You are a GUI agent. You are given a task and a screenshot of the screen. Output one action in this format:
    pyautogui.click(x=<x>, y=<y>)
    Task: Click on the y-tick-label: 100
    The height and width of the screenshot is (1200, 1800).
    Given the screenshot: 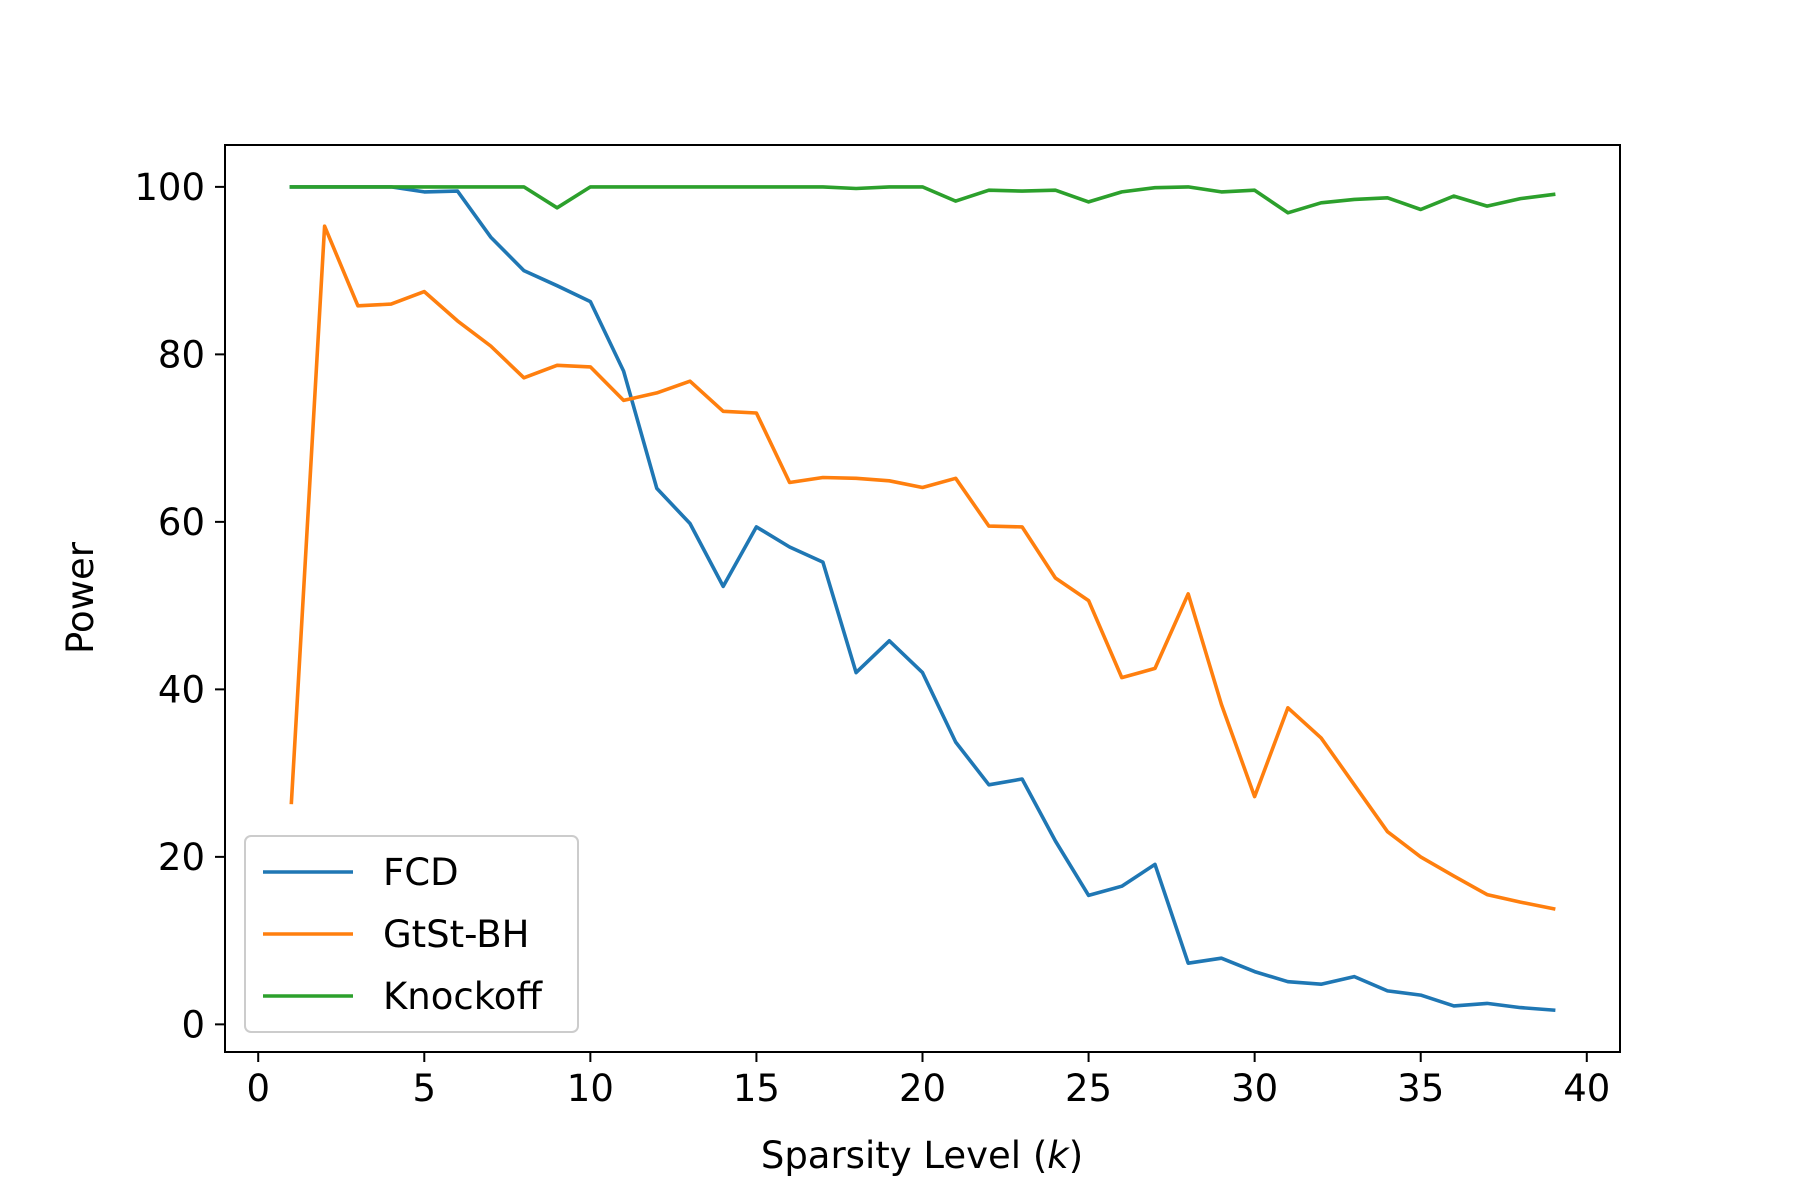 What is the action you would take?
    pyautogui.click(x=169, y=187)
    